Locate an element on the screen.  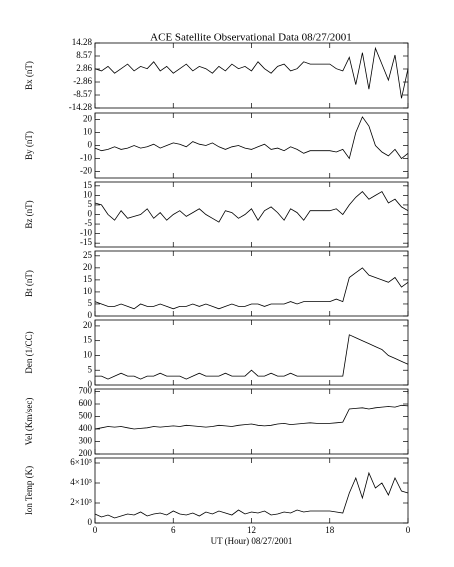
y-tick-label: -5 is located at coordinates (89, 223).